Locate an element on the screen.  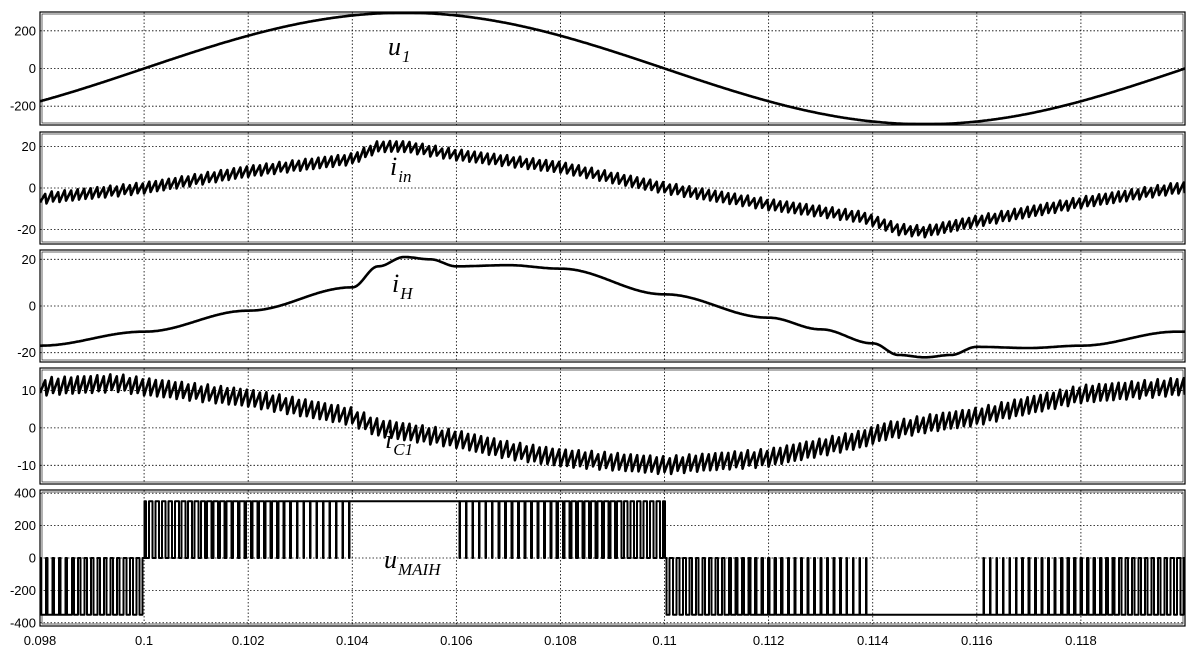
signal-label: iin is located at coordinates (400, 169).